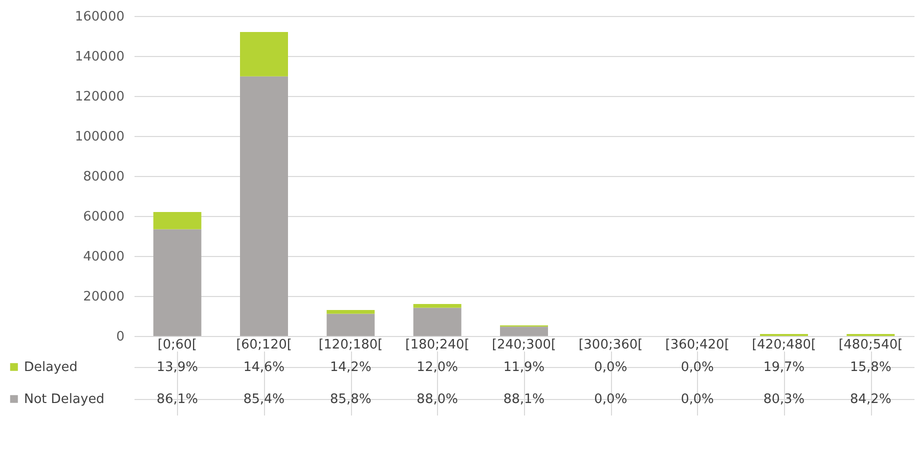 Image resolution: width=919 pixels, height=467 pixels. Describe the element at coordinates (103, 177) in the screenshot. I see `y-tick-label: 80000` at that location.